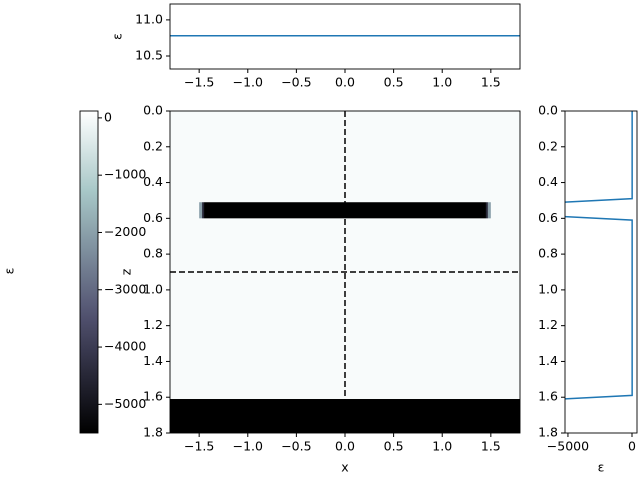 The image size is (640, 480). What do you see at coordinates (117, 36) in the screenshot?
I see `y-axis-label: ε` at bounding box center [117, 36].